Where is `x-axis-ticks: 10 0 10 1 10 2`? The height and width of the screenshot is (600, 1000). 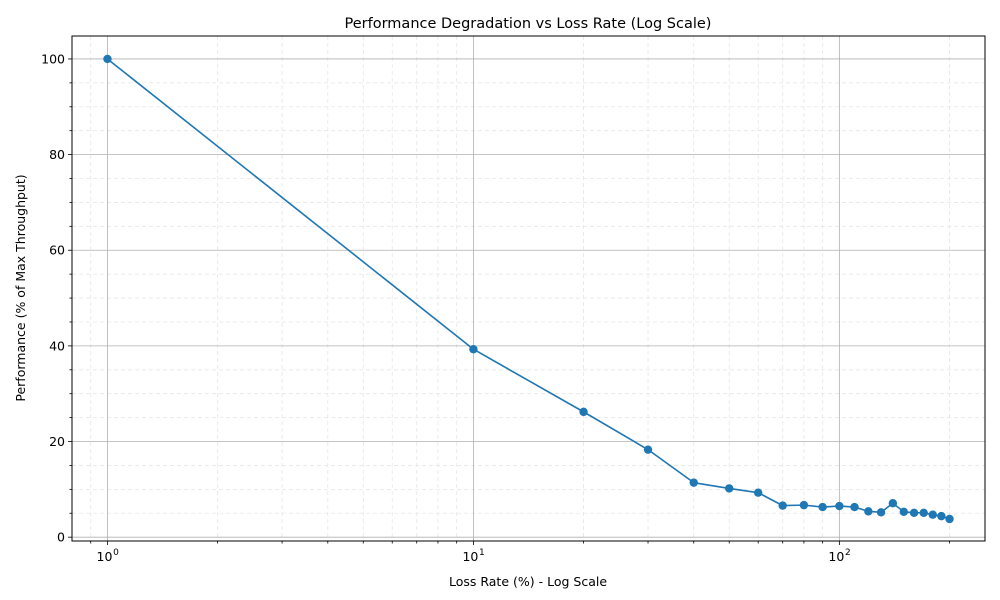
x-axis-ticks: 10 0 10 1 10 2 is located at coordinates (520, 552).